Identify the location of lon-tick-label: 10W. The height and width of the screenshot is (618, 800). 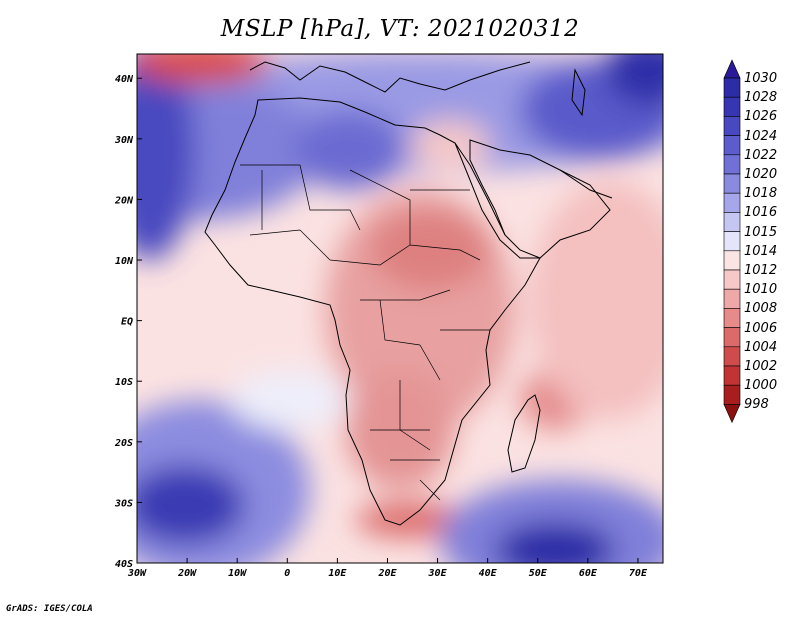
(237, 573).